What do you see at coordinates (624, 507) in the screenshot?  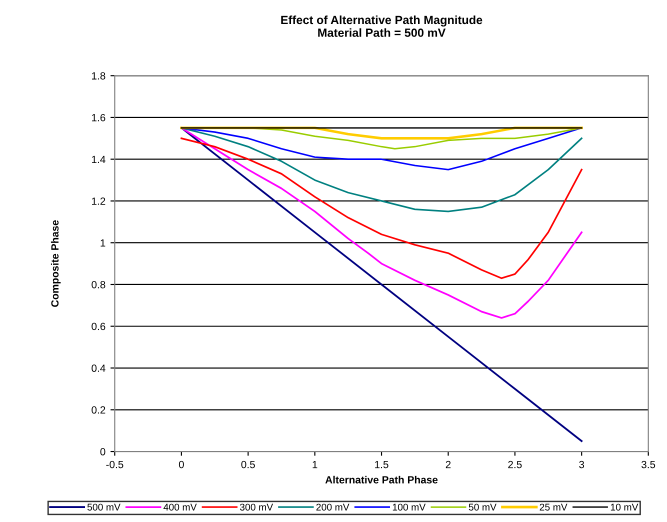 I see `legend-label: 10 mV` at bounding box center [624, 507].